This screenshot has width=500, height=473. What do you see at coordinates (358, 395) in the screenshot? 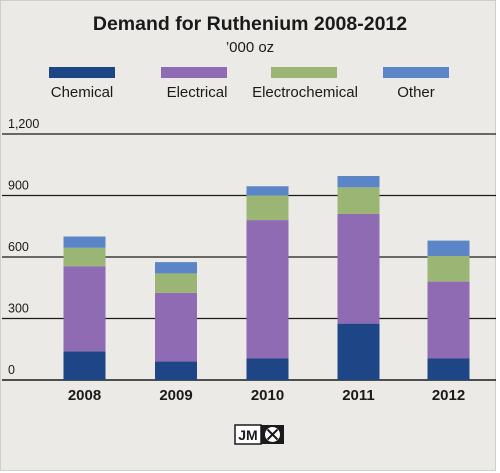
I see `x-tick-label: 2011` at bounding box center [358, 395].